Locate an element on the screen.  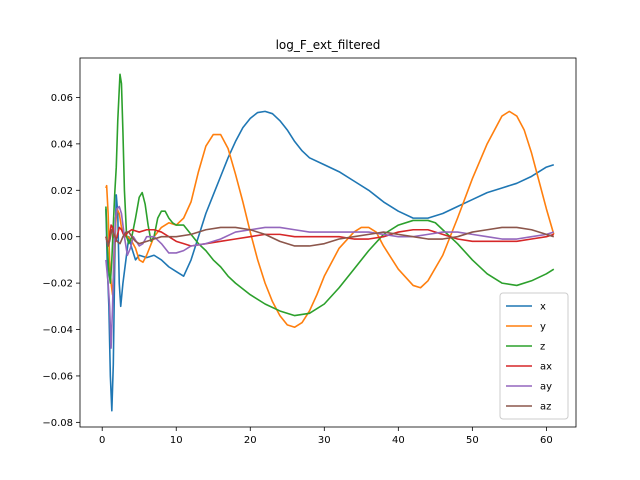
x-tick-label: 60 is located at coordinates (546, 440).